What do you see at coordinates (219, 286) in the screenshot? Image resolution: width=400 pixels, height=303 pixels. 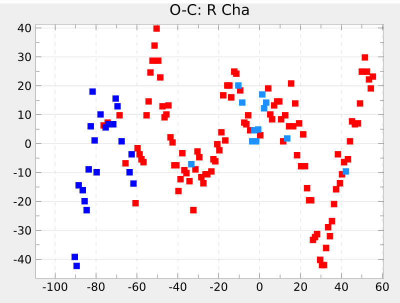 I see `x-tick-label: -20` at bounding box center [219, 286].